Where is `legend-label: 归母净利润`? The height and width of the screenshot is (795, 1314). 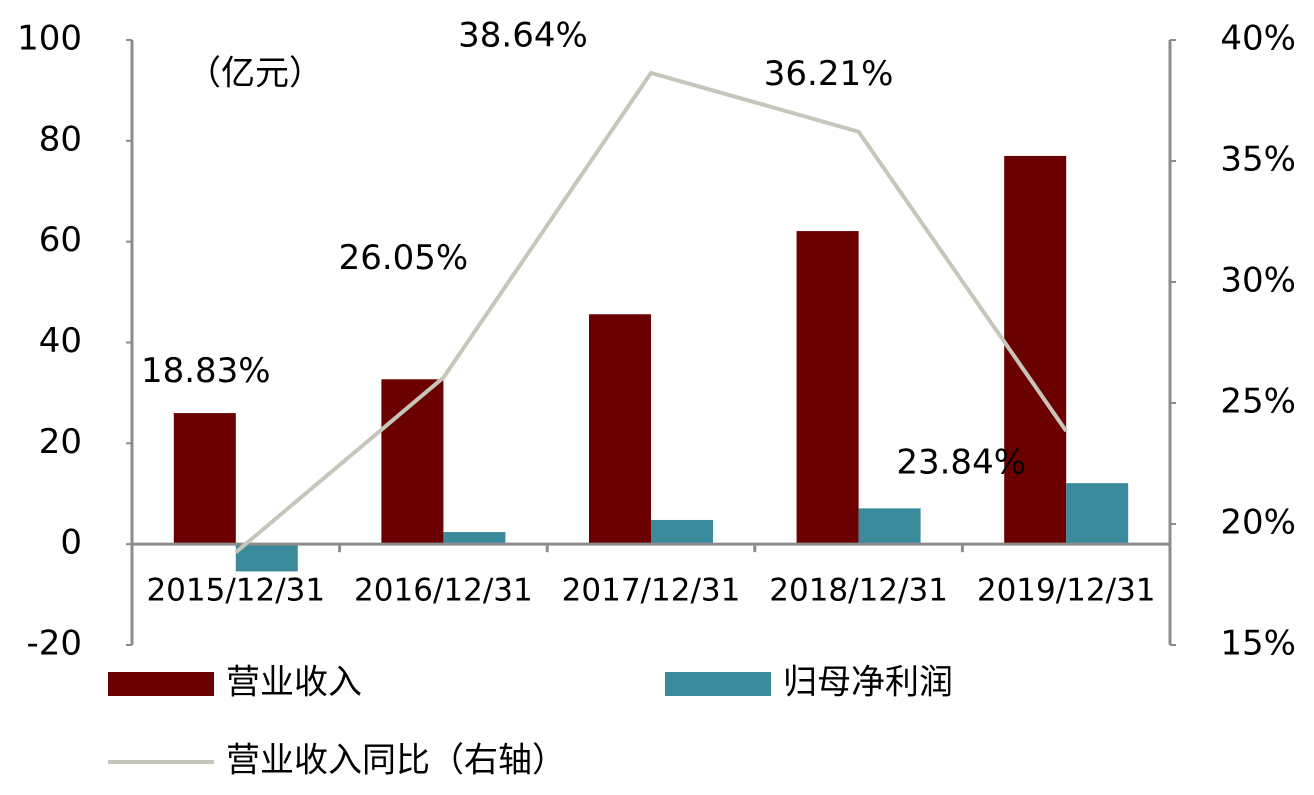 legend-label: 归母净利润 is located at coordinates (868, 683).